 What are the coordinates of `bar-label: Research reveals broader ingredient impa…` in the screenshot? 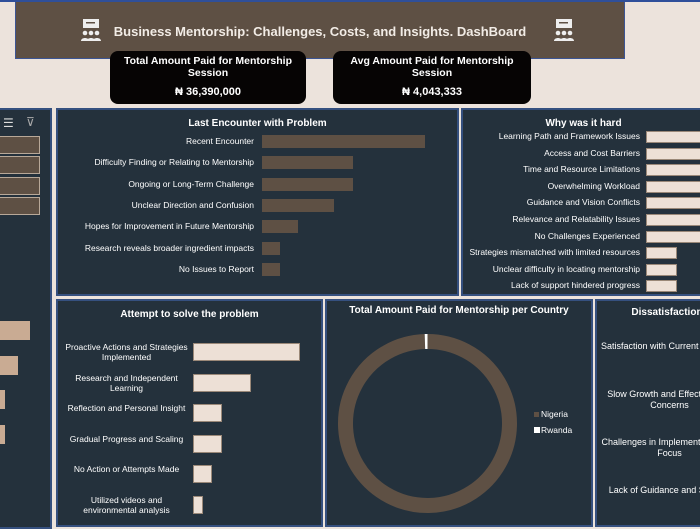 It's located at (156, 248).